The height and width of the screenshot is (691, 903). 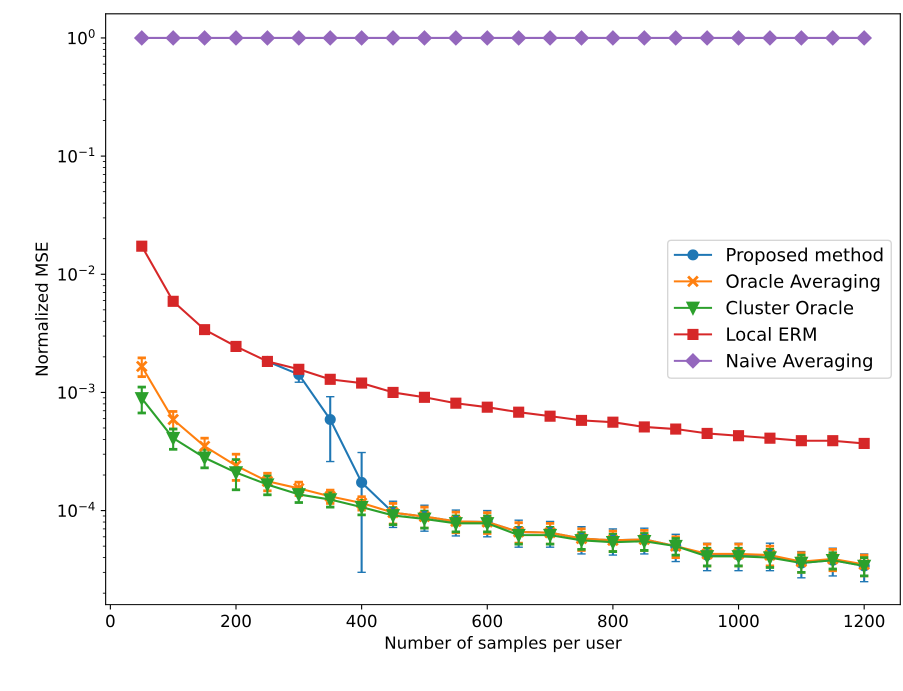 What do you see at coordinates (361, 621) in the screenshot?
I see `x-tick-label: 400` at bounding box center [361, 621].